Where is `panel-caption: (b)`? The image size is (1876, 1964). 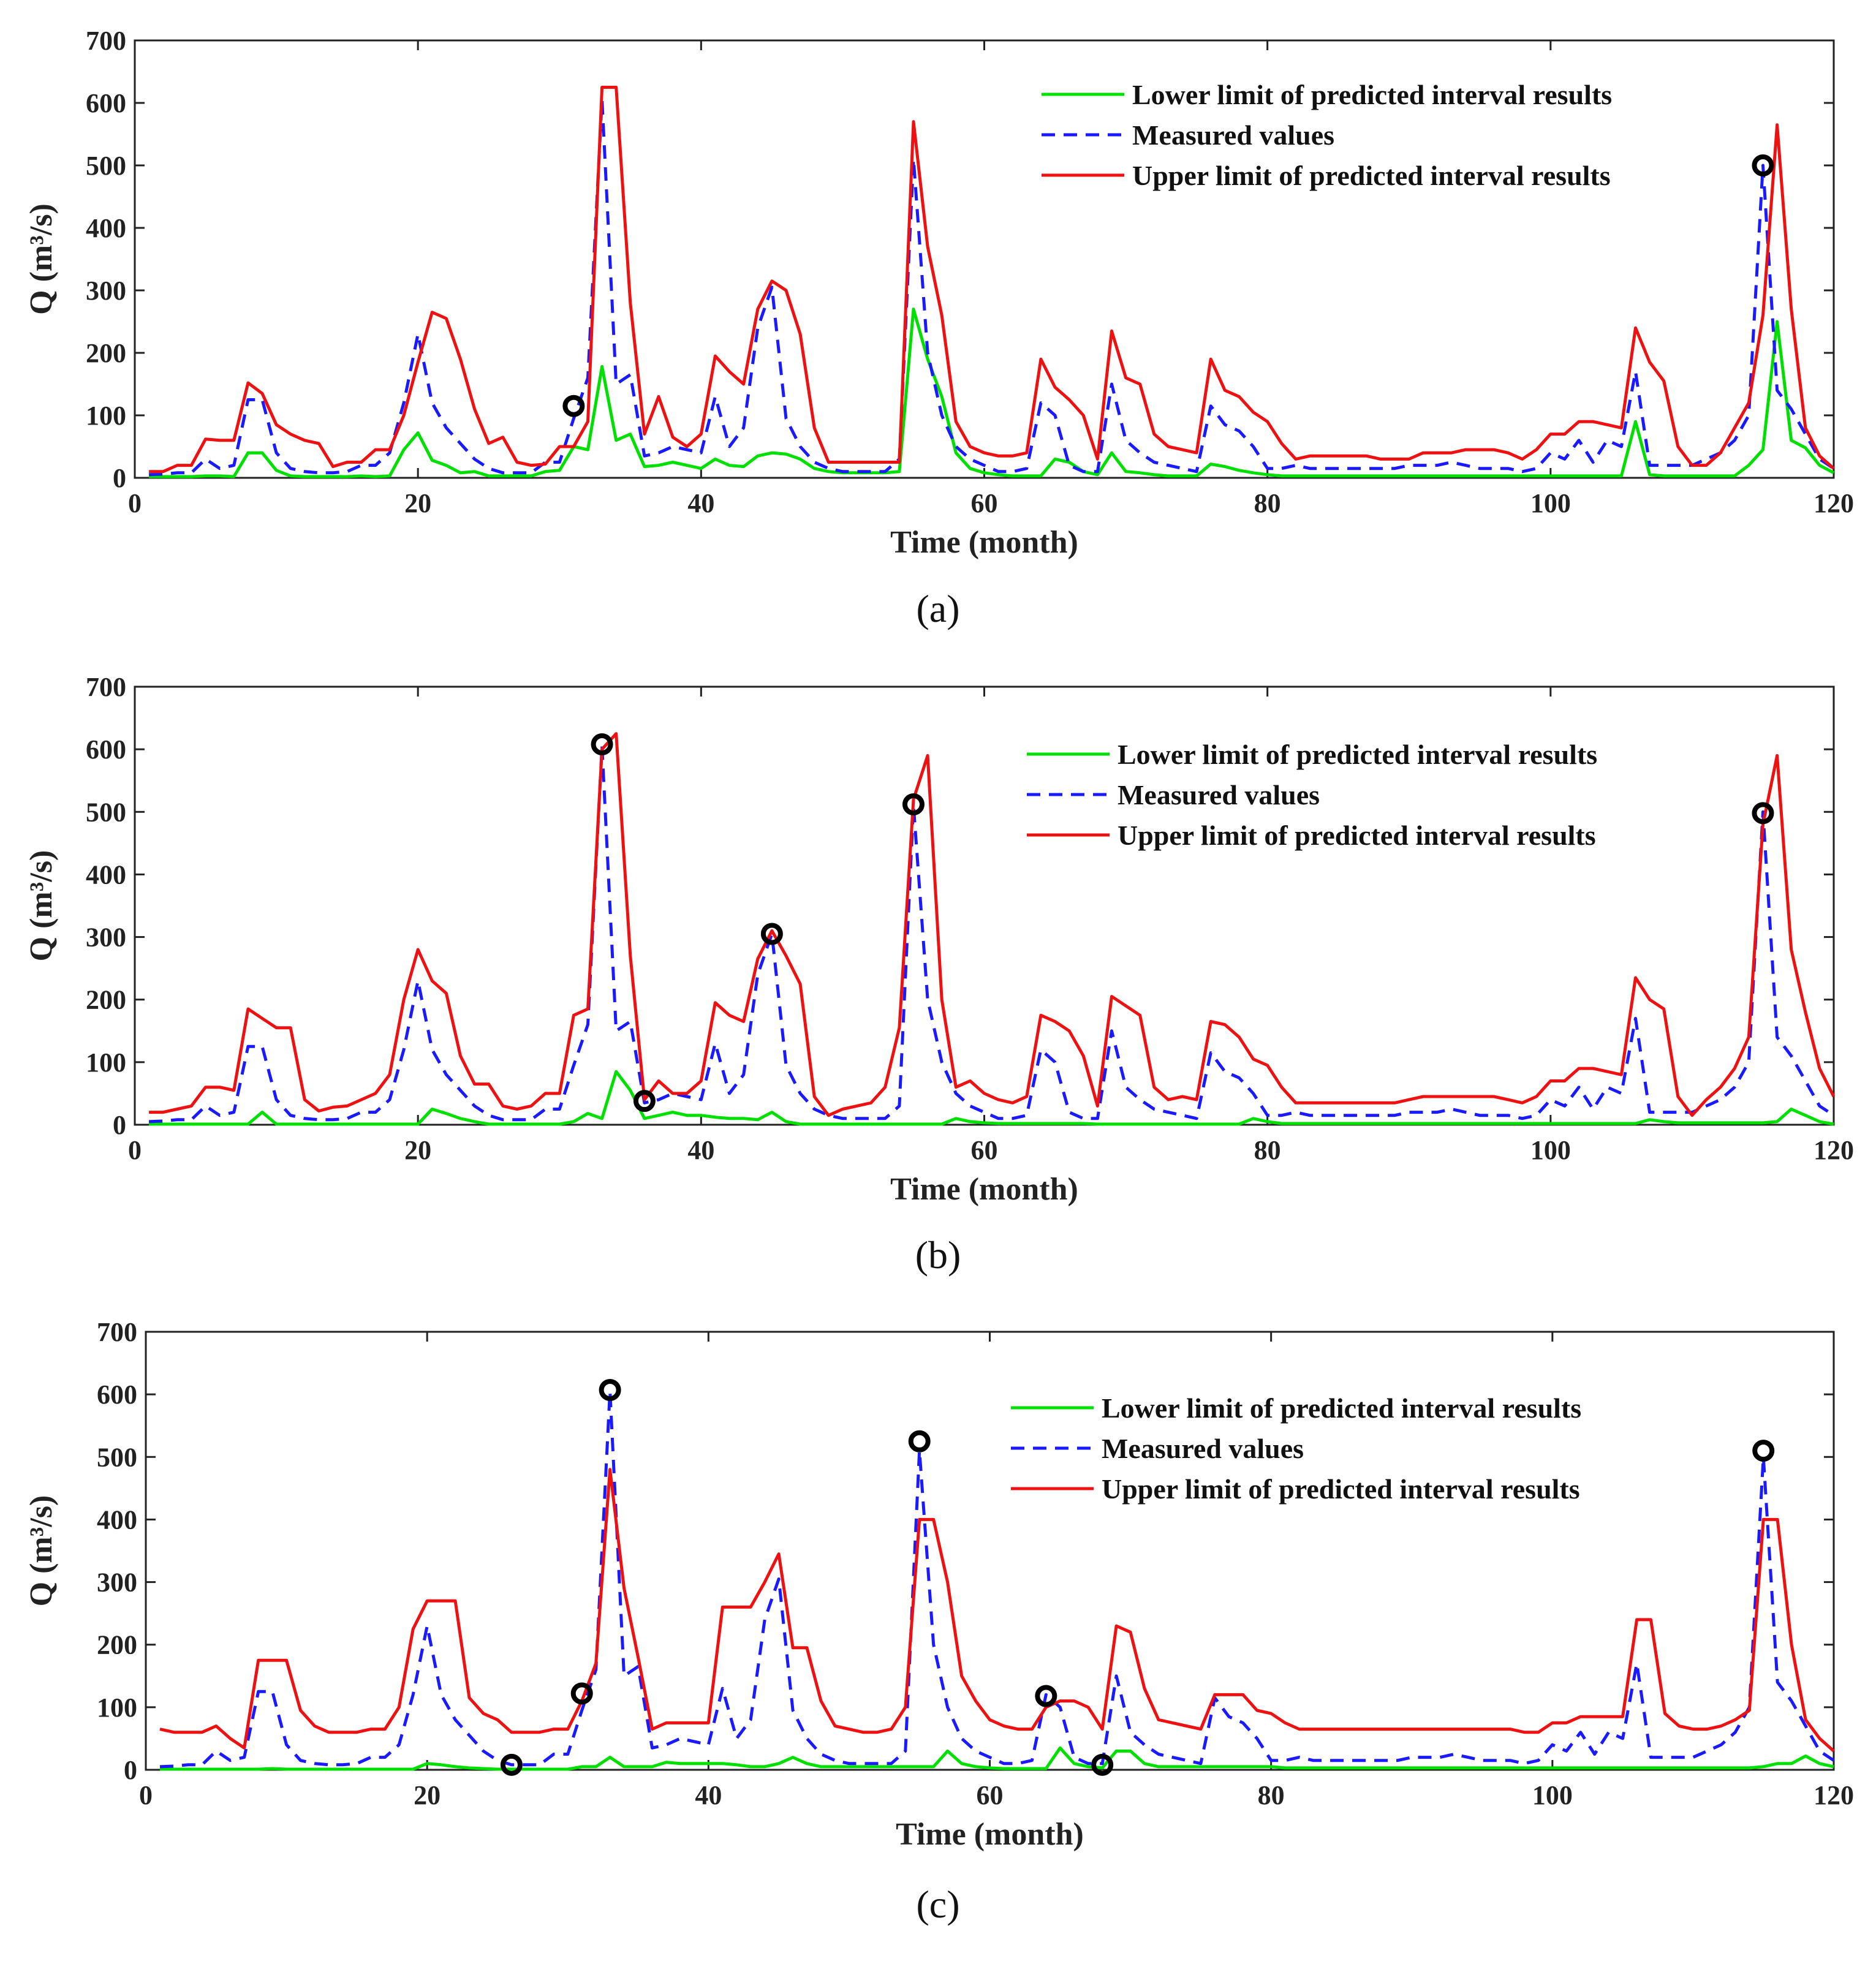
panel-caption: (b) is located at coordinates (938, 1255).